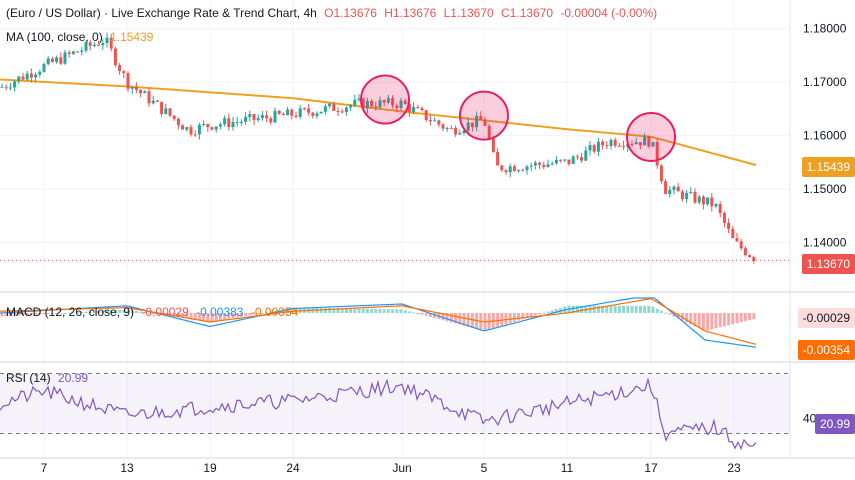  What do you see at coordinates (81, 37) in the screenshot?
I see `ma-legend: MA (100, close, 0) 1.15439` at bounding box center [81, 37].